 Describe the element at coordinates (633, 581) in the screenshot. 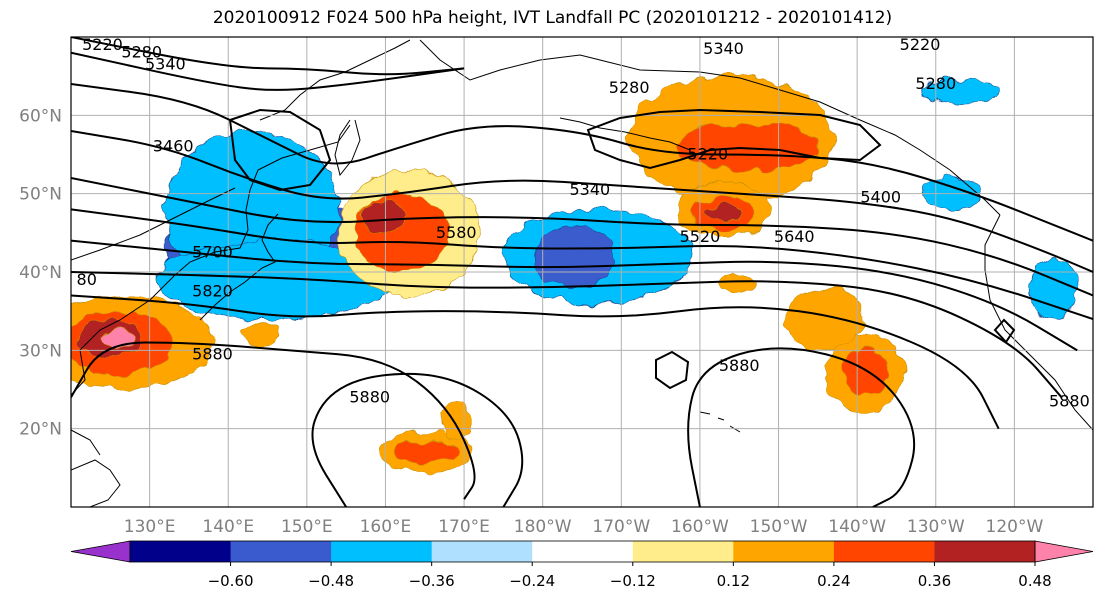

I see `colorbar-tick-label: −0.12` at that location.